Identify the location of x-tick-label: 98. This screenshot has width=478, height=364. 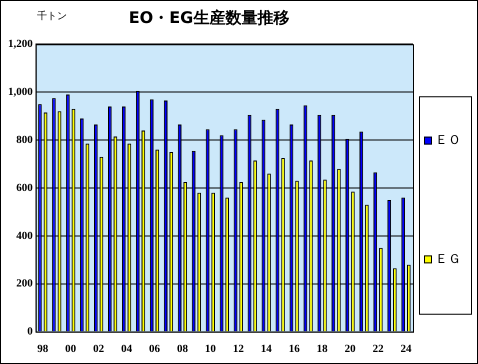
(43, 349).